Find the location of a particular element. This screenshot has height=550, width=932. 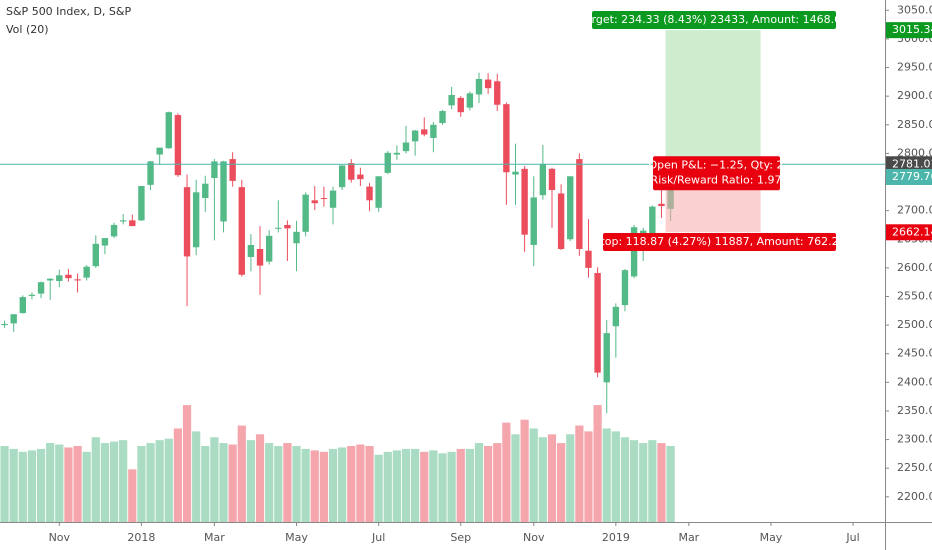

y-tick-label: 2850.00 is located at coordinates (914, 124).